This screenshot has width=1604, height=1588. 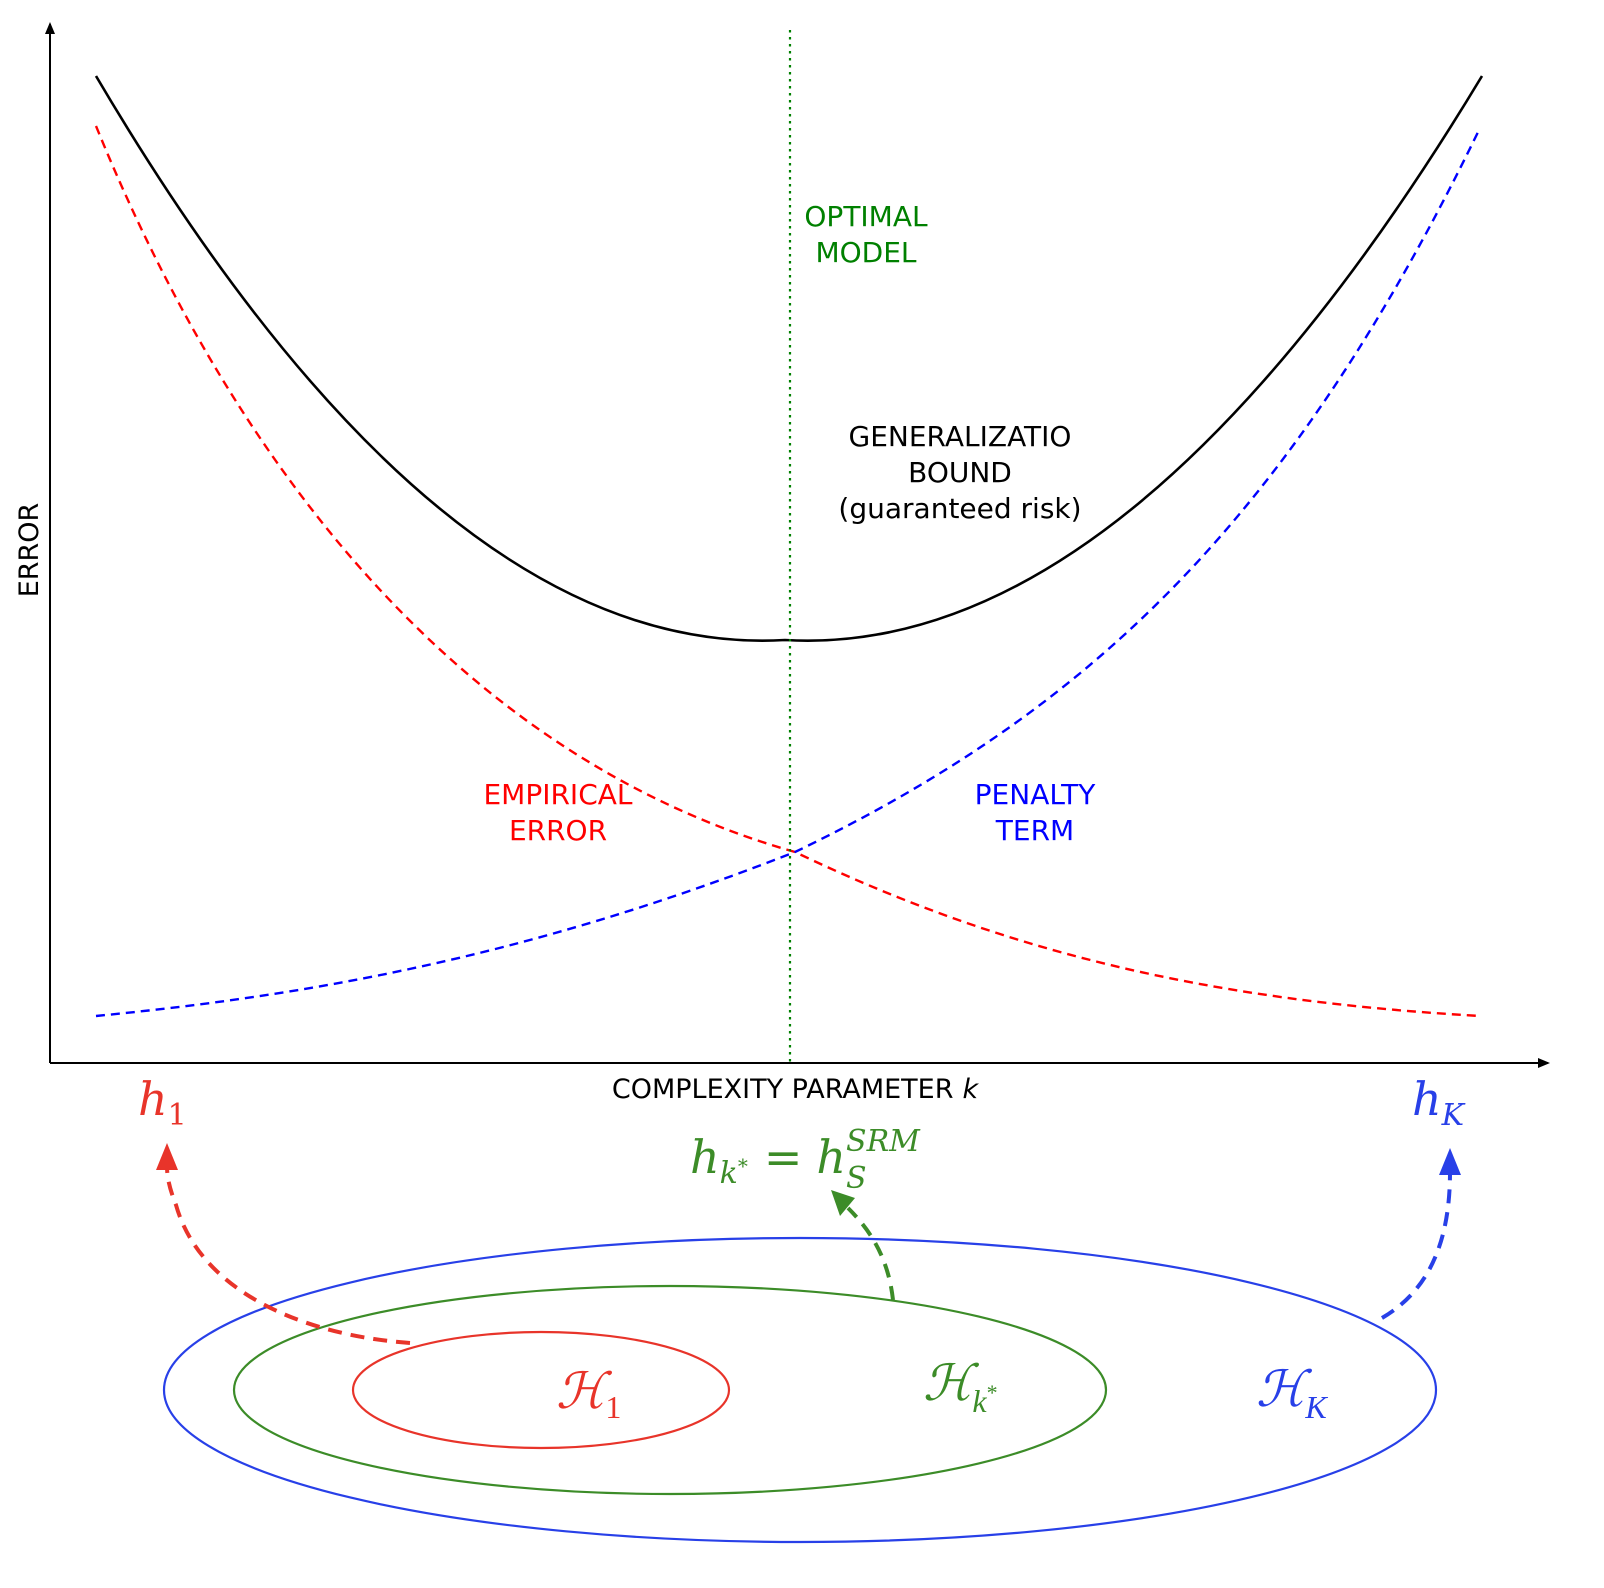 What do you see at coordinates (1034, 830) in the screenshot?
I see `penalty-term-label-line2: TERM` at bounding box center [1034, 830].